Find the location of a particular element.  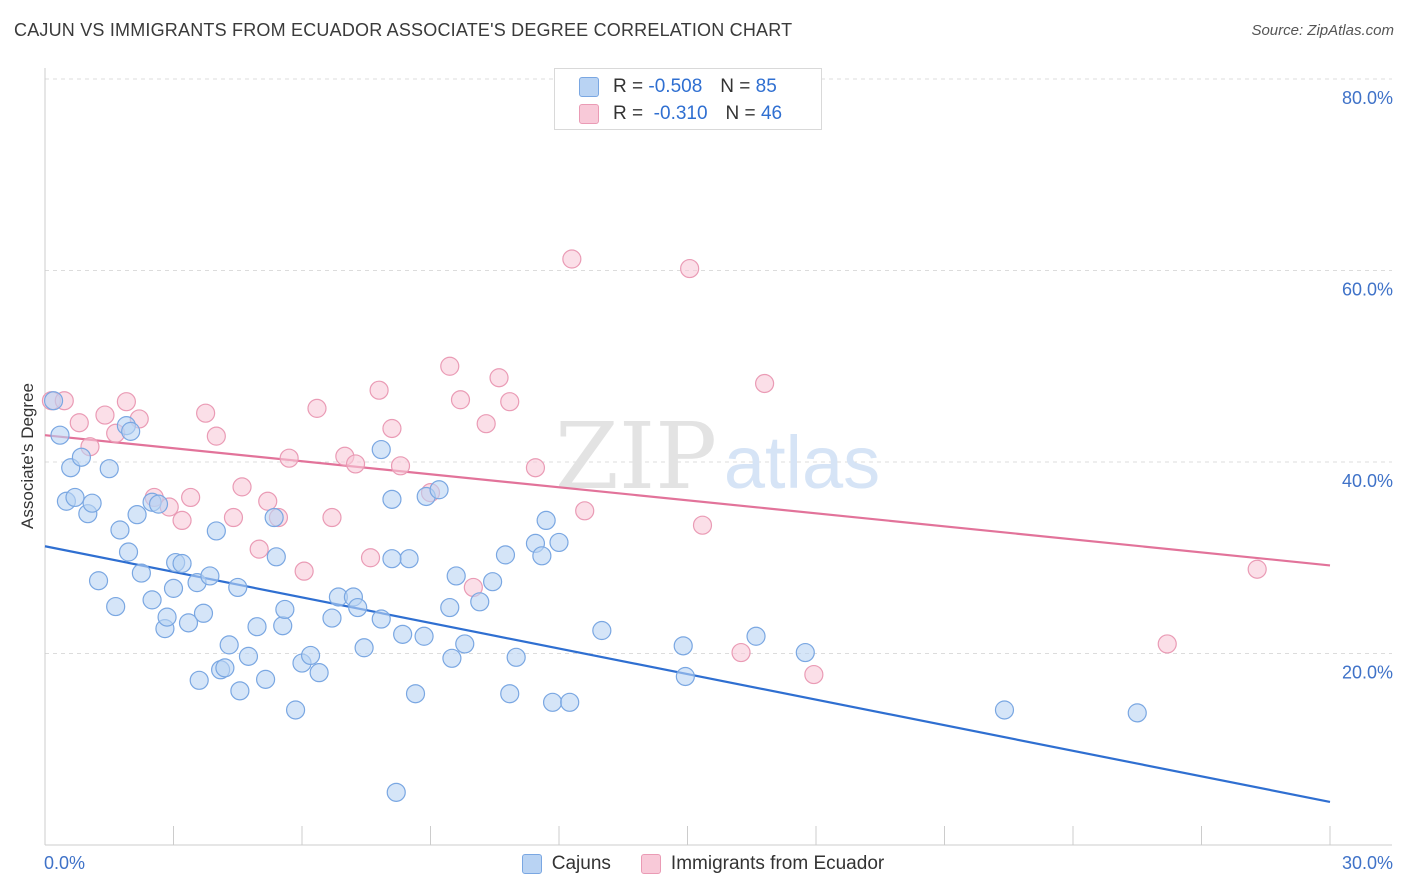

r-value: -0.508 is located at coordinates (675, 86).